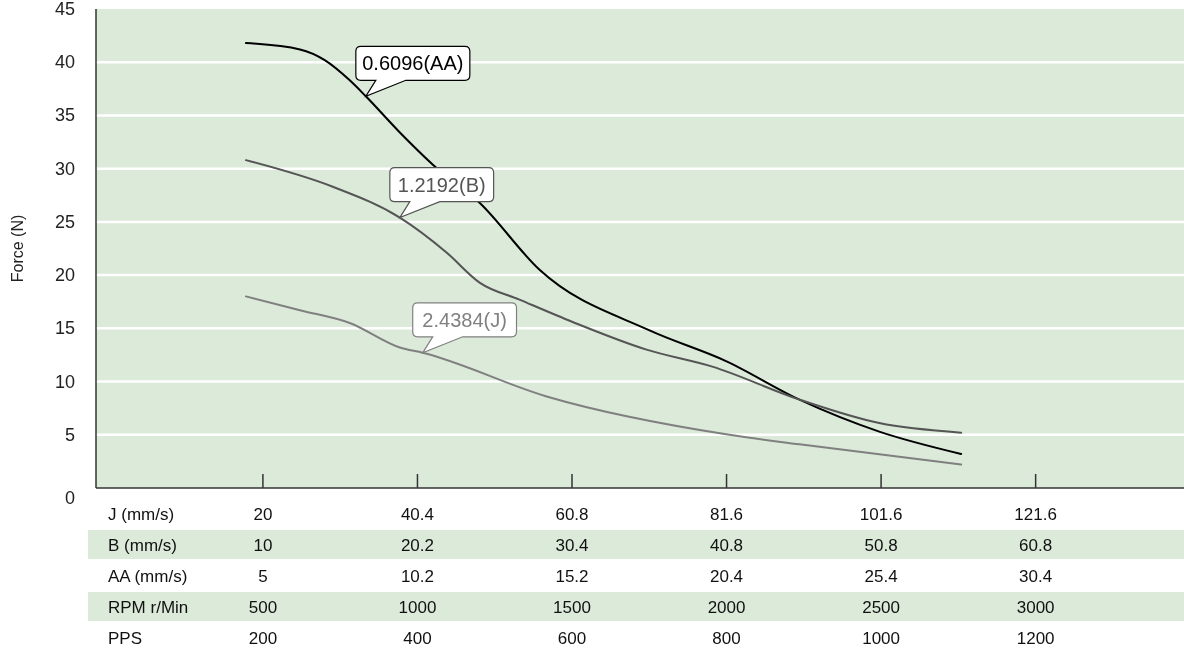 This screenshot has width=1184, height=653. Describe the element at coordinates (417, 607) in the screenshot. I see `x-tick-label: 1000` at that location.